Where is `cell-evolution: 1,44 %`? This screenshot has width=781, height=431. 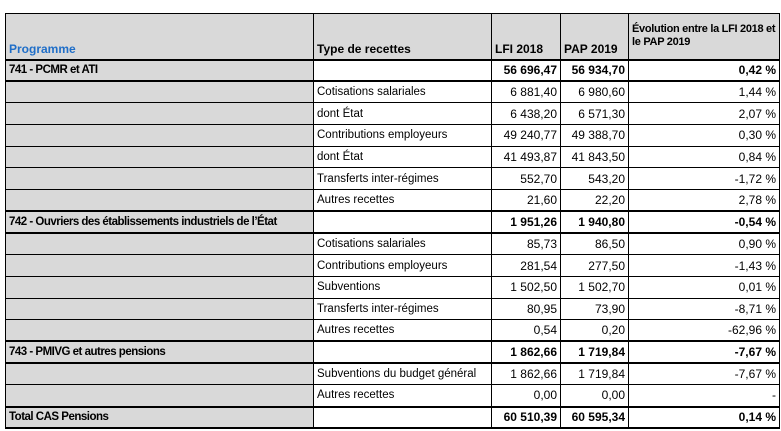 cell-evolution: 1,44 % is located at coordinates (704, 92).